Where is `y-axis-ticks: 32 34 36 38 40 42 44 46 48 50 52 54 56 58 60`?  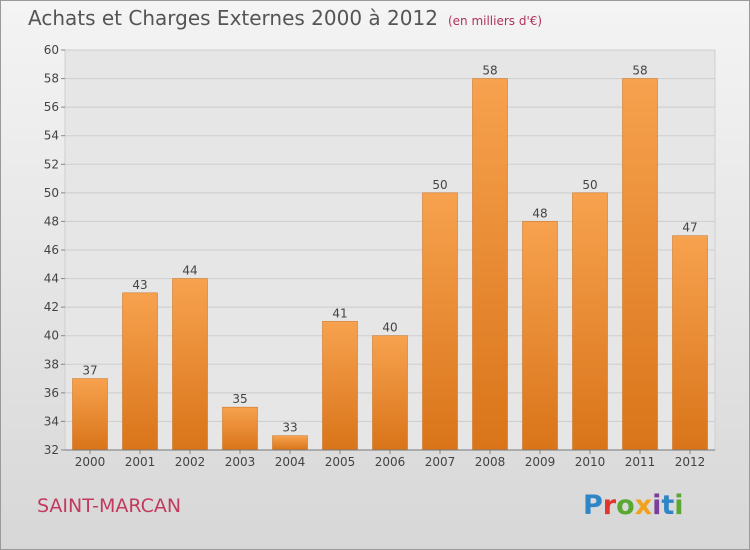
y-axis-ticks: 32 34 36 38 40 42 44 46 48 50 52 54 56 58 60 is located at coordinates (54, 250).